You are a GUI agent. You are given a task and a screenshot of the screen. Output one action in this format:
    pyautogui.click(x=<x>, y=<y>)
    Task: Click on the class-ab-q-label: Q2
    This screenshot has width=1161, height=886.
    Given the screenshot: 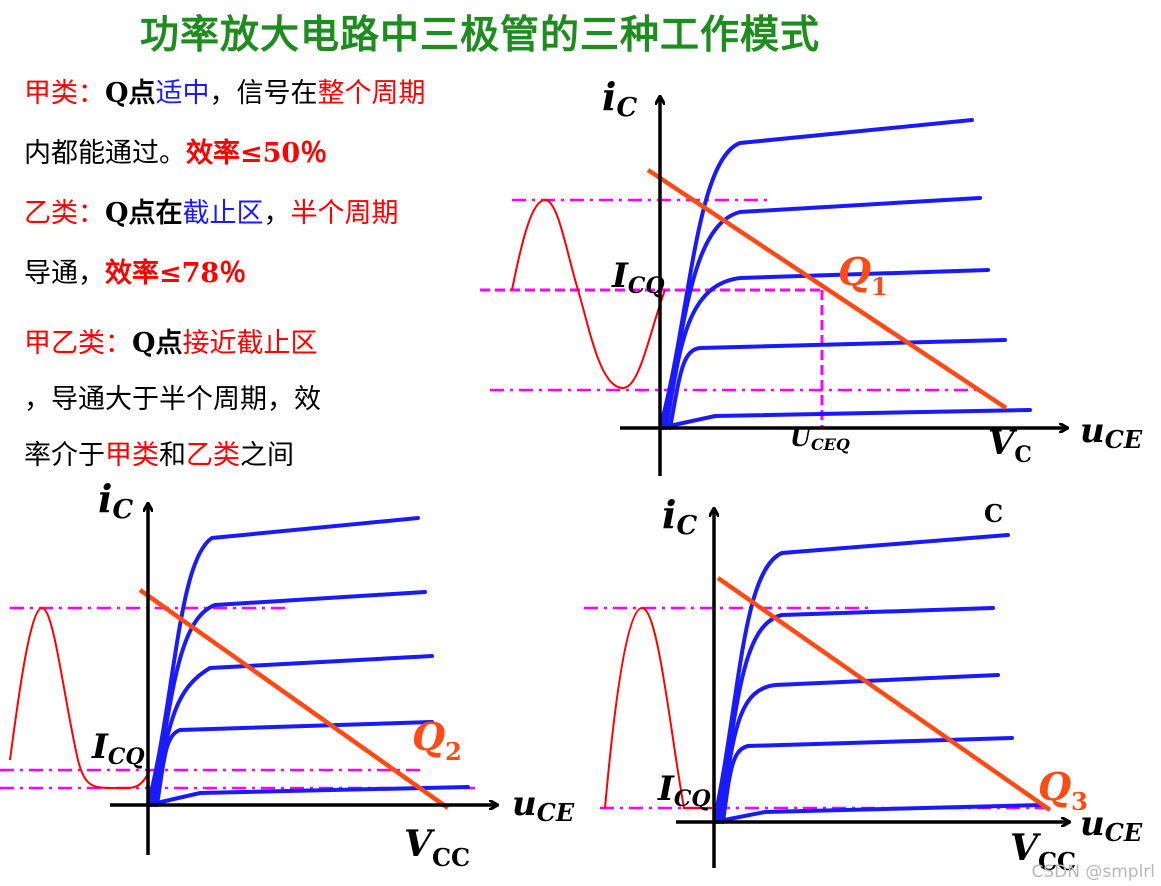 What is the action you would take?
    pyautogui.click(x=437, y=740)
    